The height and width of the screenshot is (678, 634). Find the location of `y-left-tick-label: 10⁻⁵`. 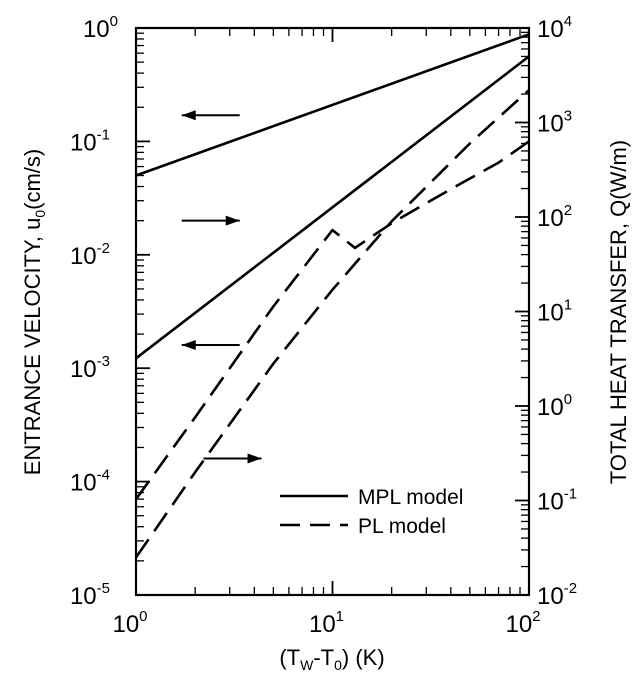

y-left-tick-label: 10⁻⁵ is located at coordinates (90, 595).